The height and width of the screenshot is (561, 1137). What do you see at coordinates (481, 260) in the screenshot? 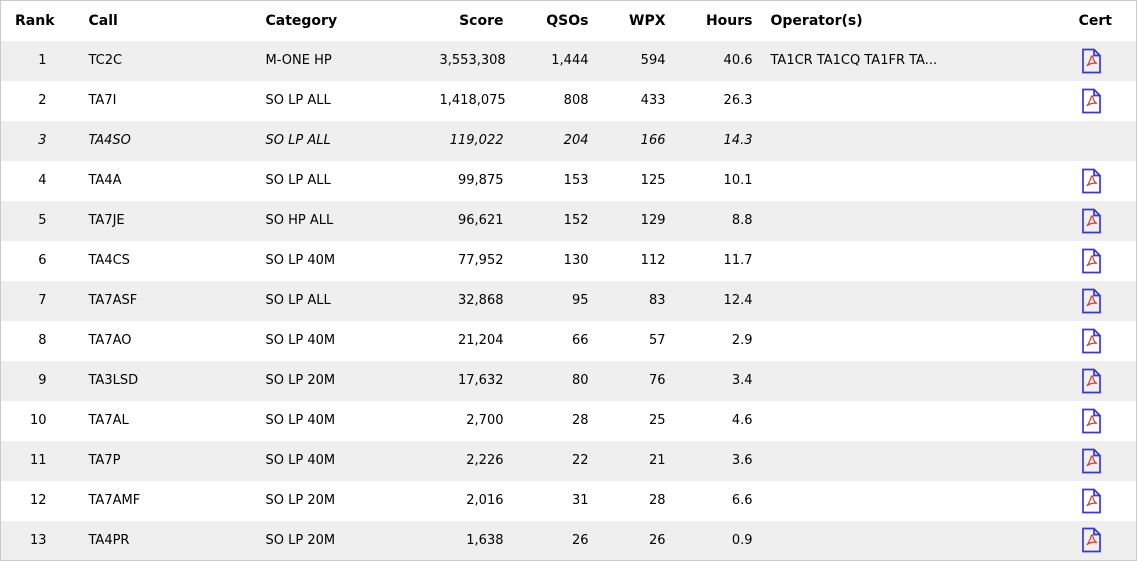
I see `score-cell: 77,952` at bounding box center [481, 260].